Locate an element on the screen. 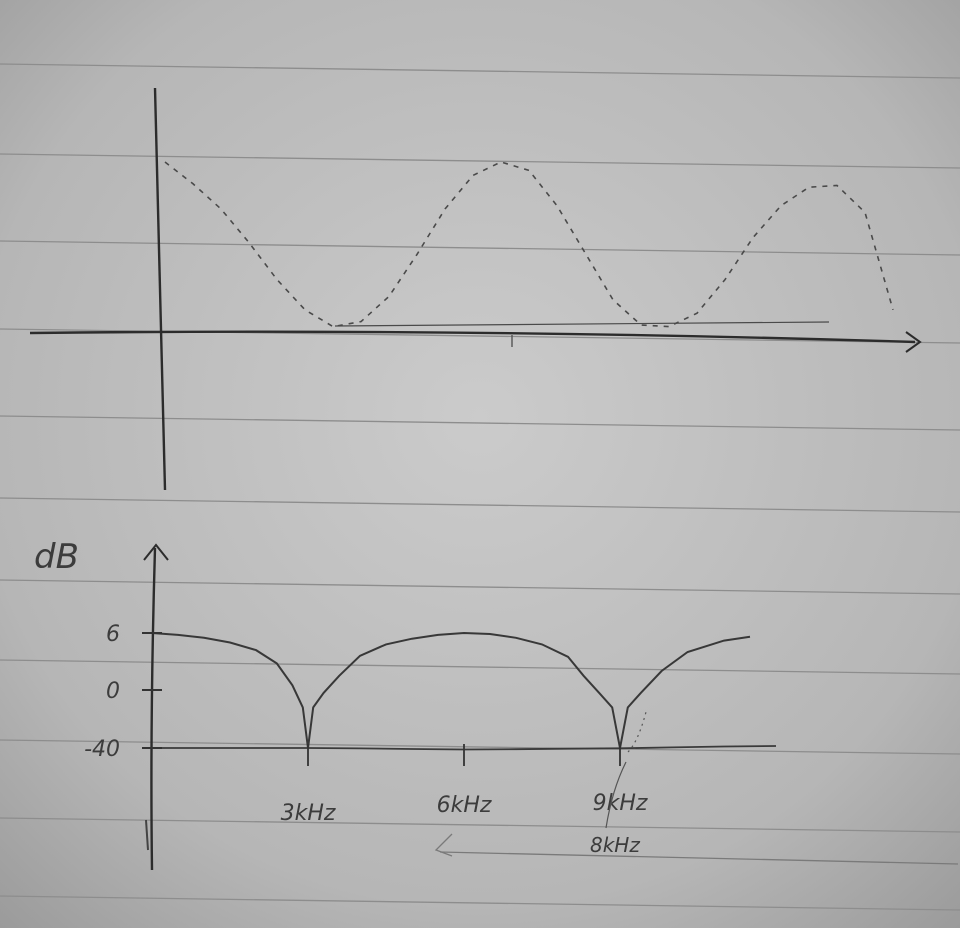 This screenshot has height=928, width=960. bottom-y-arrow is located at coordinates (156, 552).